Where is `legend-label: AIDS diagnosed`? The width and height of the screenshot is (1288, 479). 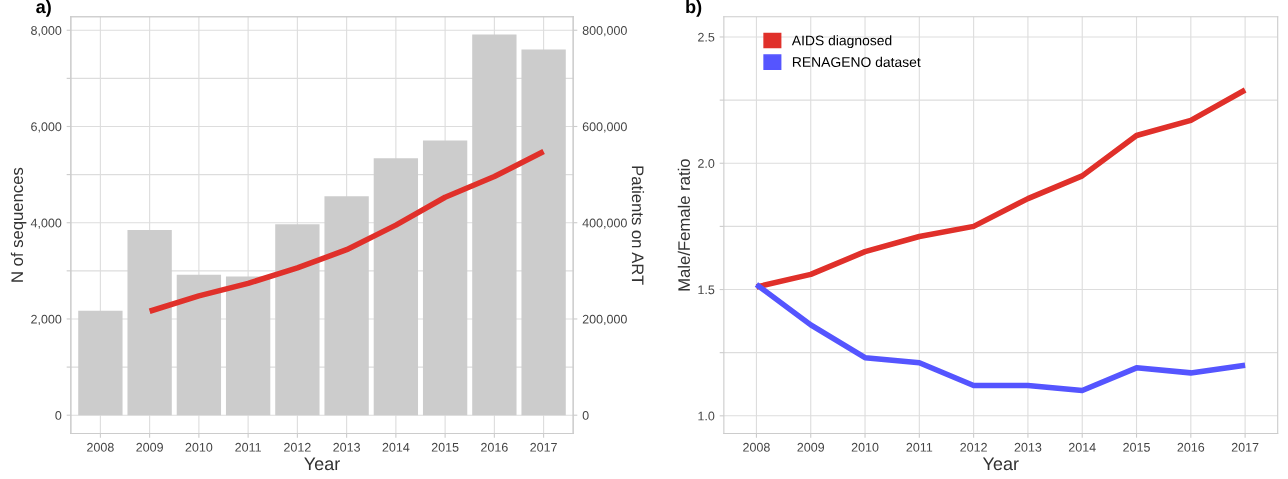 legend-label: AIDS diagnosed is located at coordinates (841, 42).